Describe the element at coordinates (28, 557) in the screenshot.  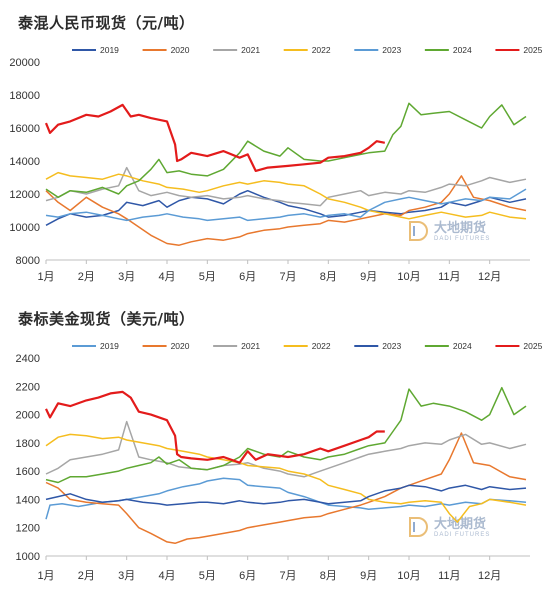
I see `y-tick-label: 1000` at that location.